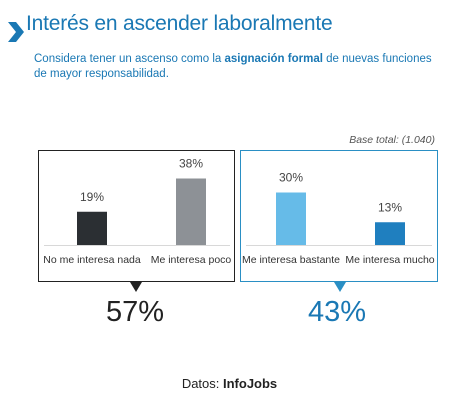 This screenshot has height=405, width=459. Describe the element at coordinates (135, 312) in the screenshot. I see `group-total-left: 57%` at that location.